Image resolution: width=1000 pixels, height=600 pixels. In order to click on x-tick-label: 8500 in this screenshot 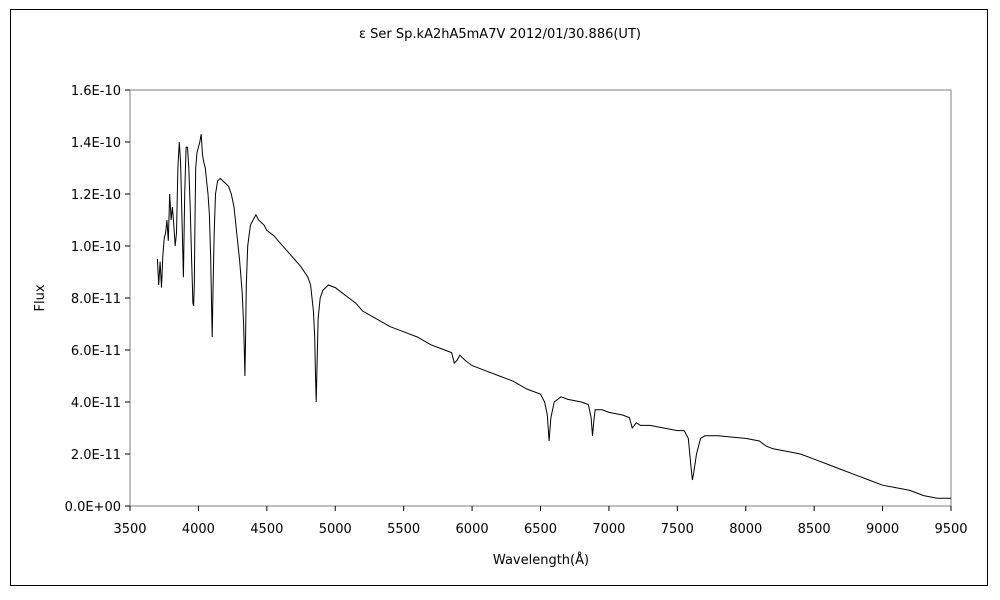, I will do `click(814, 529)`.